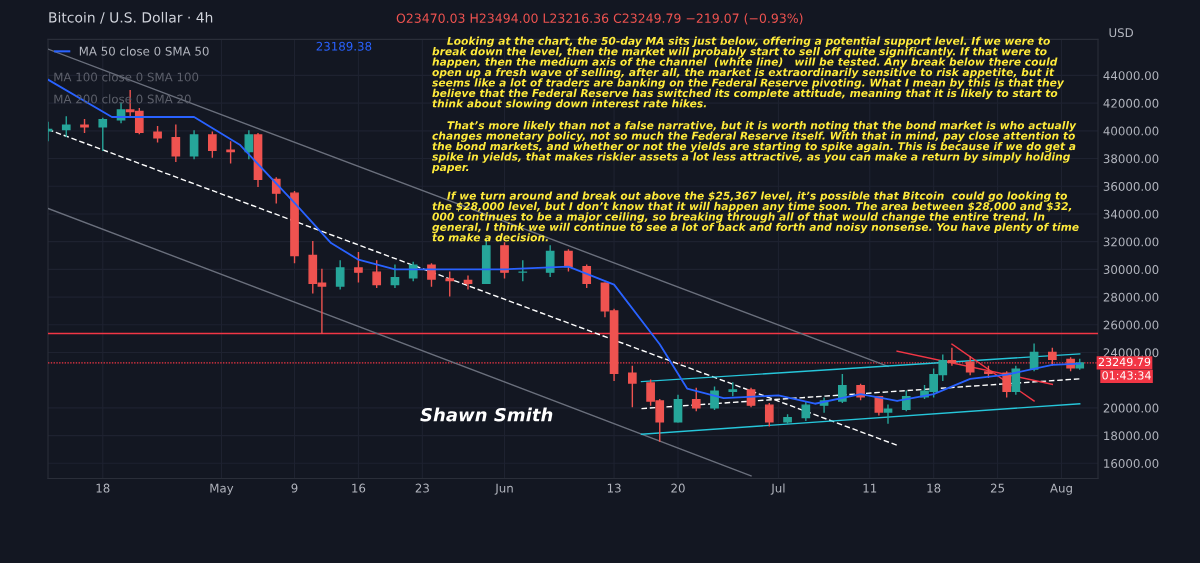  I want to click on x-tick-label: 9, so click(294, 488).